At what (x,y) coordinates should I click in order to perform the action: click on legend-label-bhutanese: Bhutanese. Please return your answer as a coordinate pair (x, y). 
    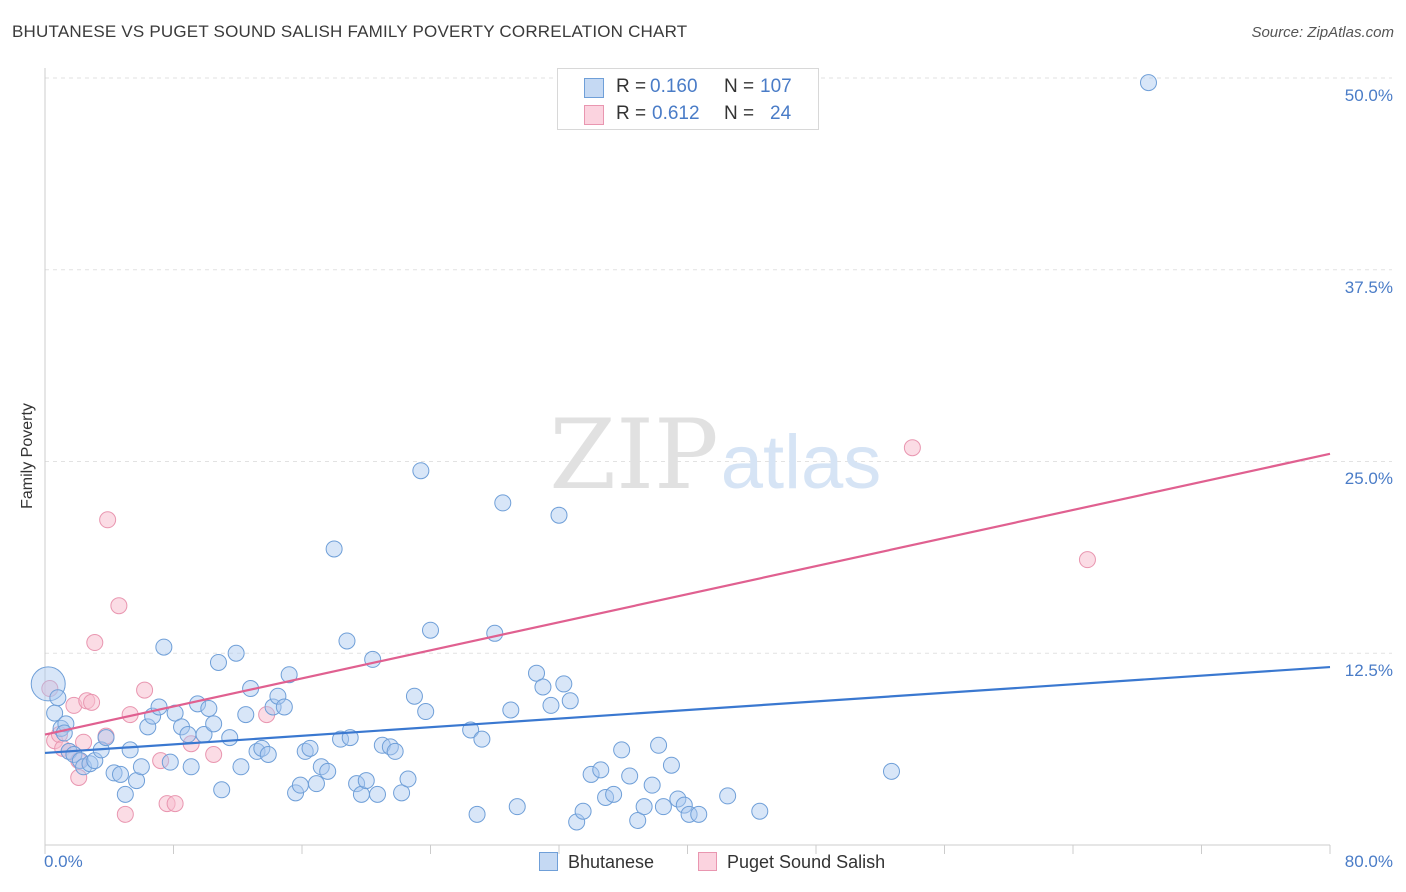
    Looking at the image, I should click on (611, 862).